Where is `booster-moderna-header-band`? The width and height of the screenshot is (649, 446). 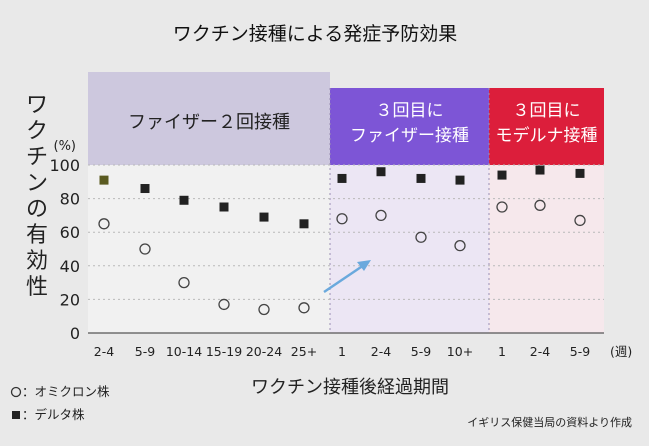 booster-moderna-header-band is located at coordinates (546, 126).